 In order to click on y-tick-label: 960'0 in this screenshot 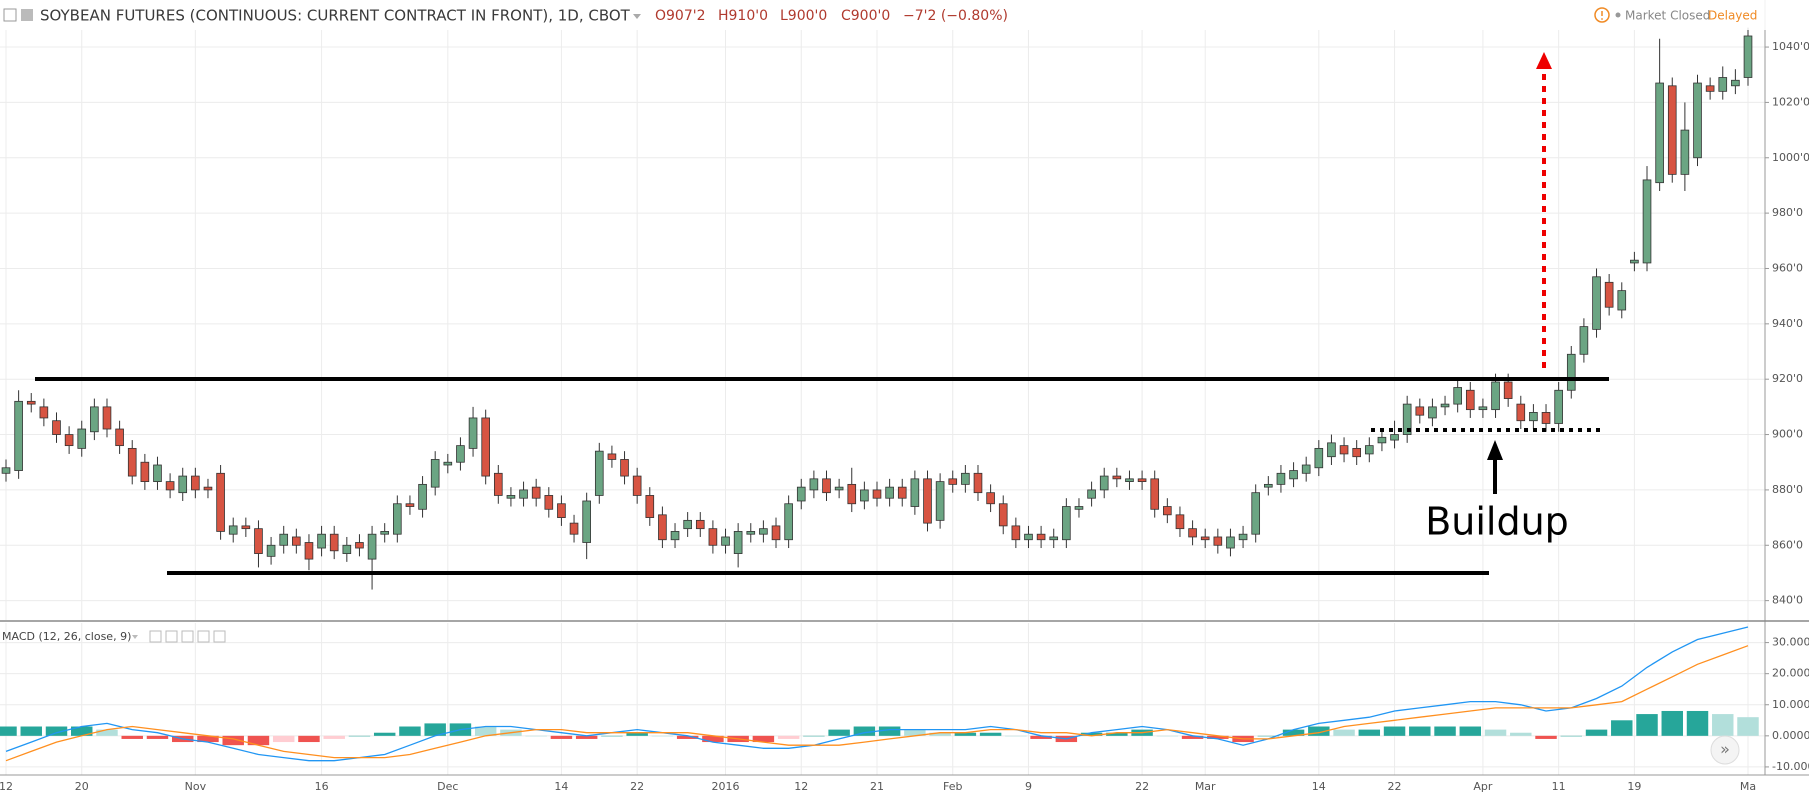, I will do `click(1787, 267)`.